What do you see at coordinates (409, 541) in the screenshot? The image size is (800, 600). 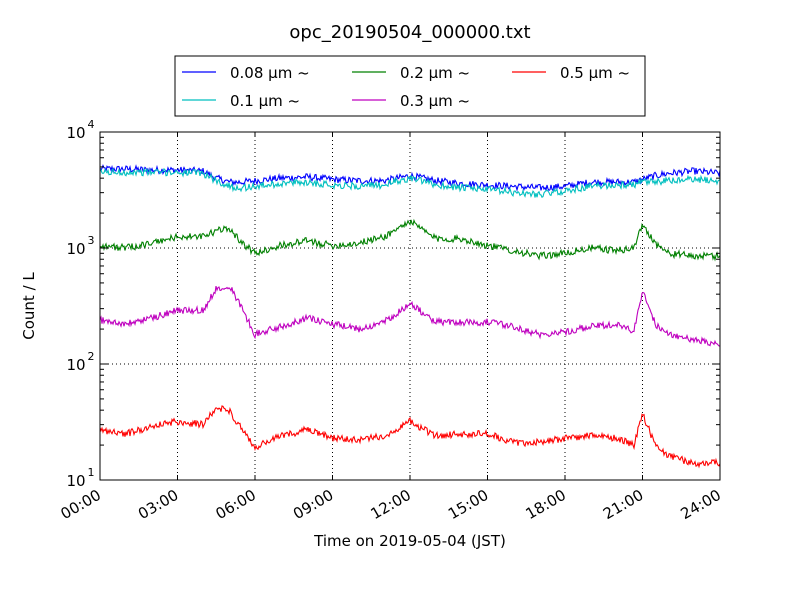 I see `x-axis-label: Time on 2019-05-04 (JST)` at bounding box center [409, 541].